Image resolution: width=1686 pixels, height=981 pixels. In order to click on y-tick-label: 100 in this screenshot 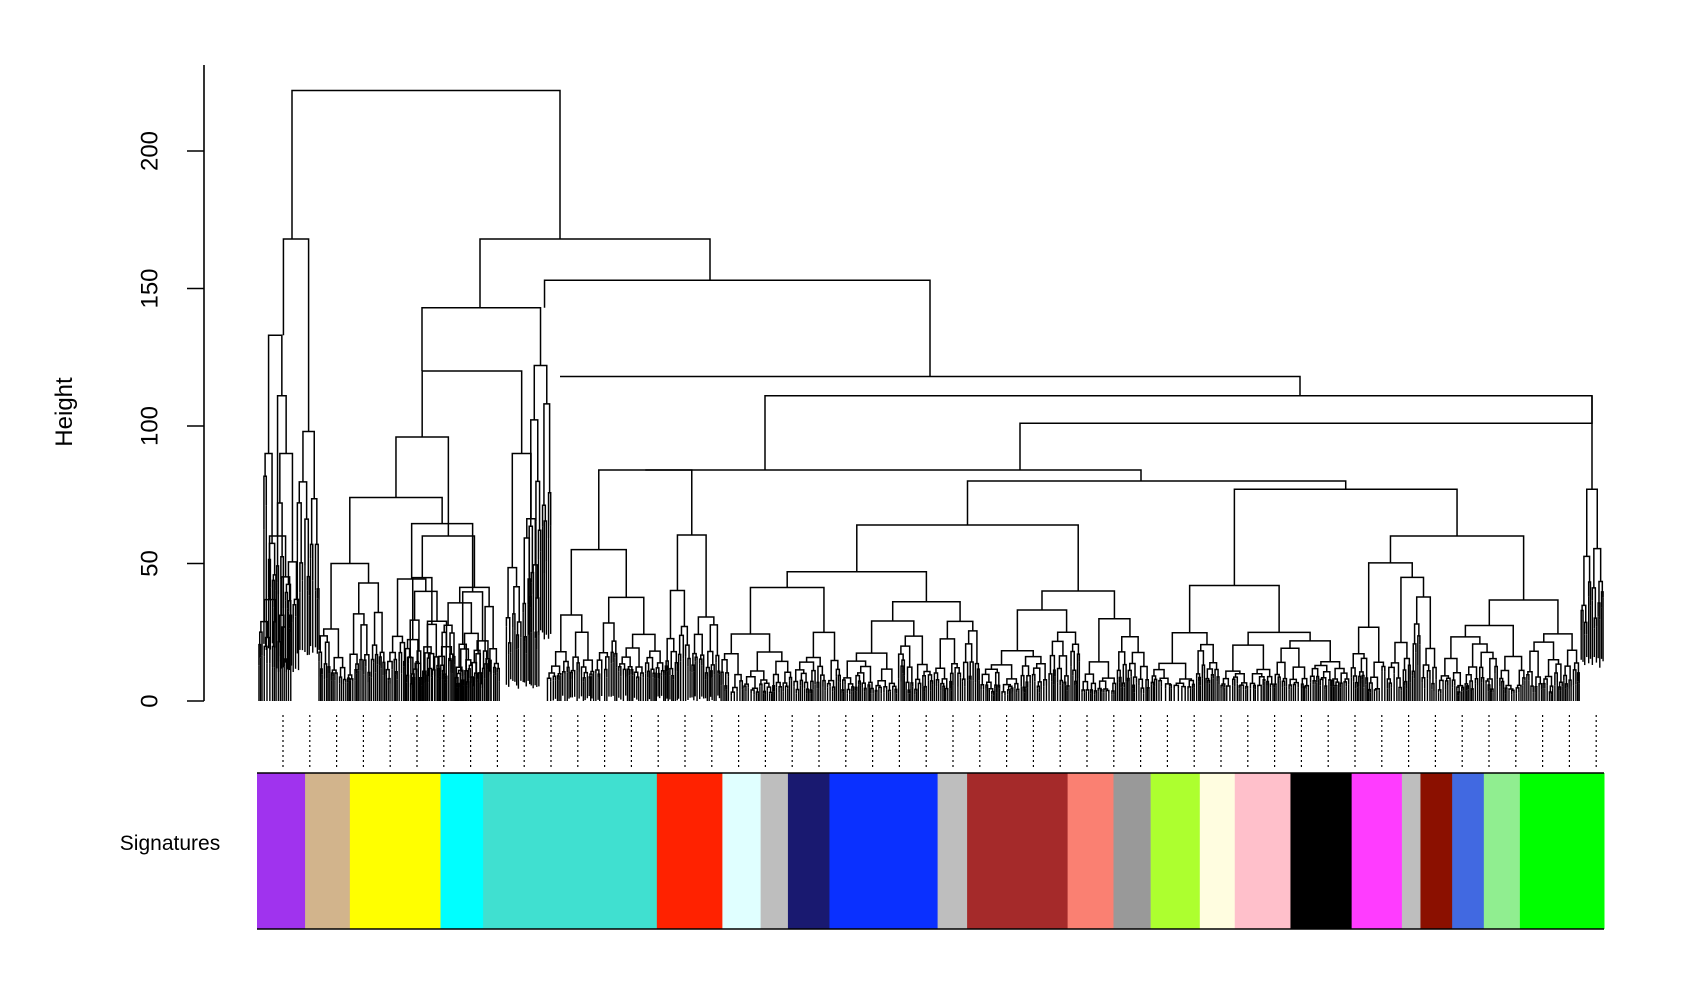, I will do `click(150, 426)`.